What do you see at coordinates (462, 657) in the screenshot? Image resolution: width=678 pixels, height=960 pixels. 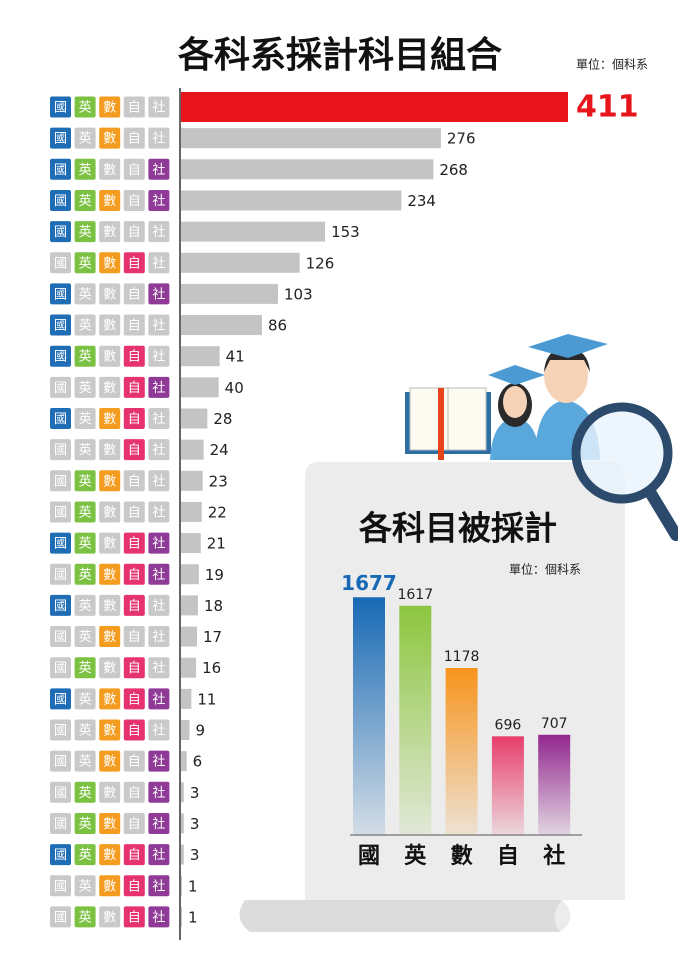 I see `value-label: 1178` at bounding box center [462, 657].